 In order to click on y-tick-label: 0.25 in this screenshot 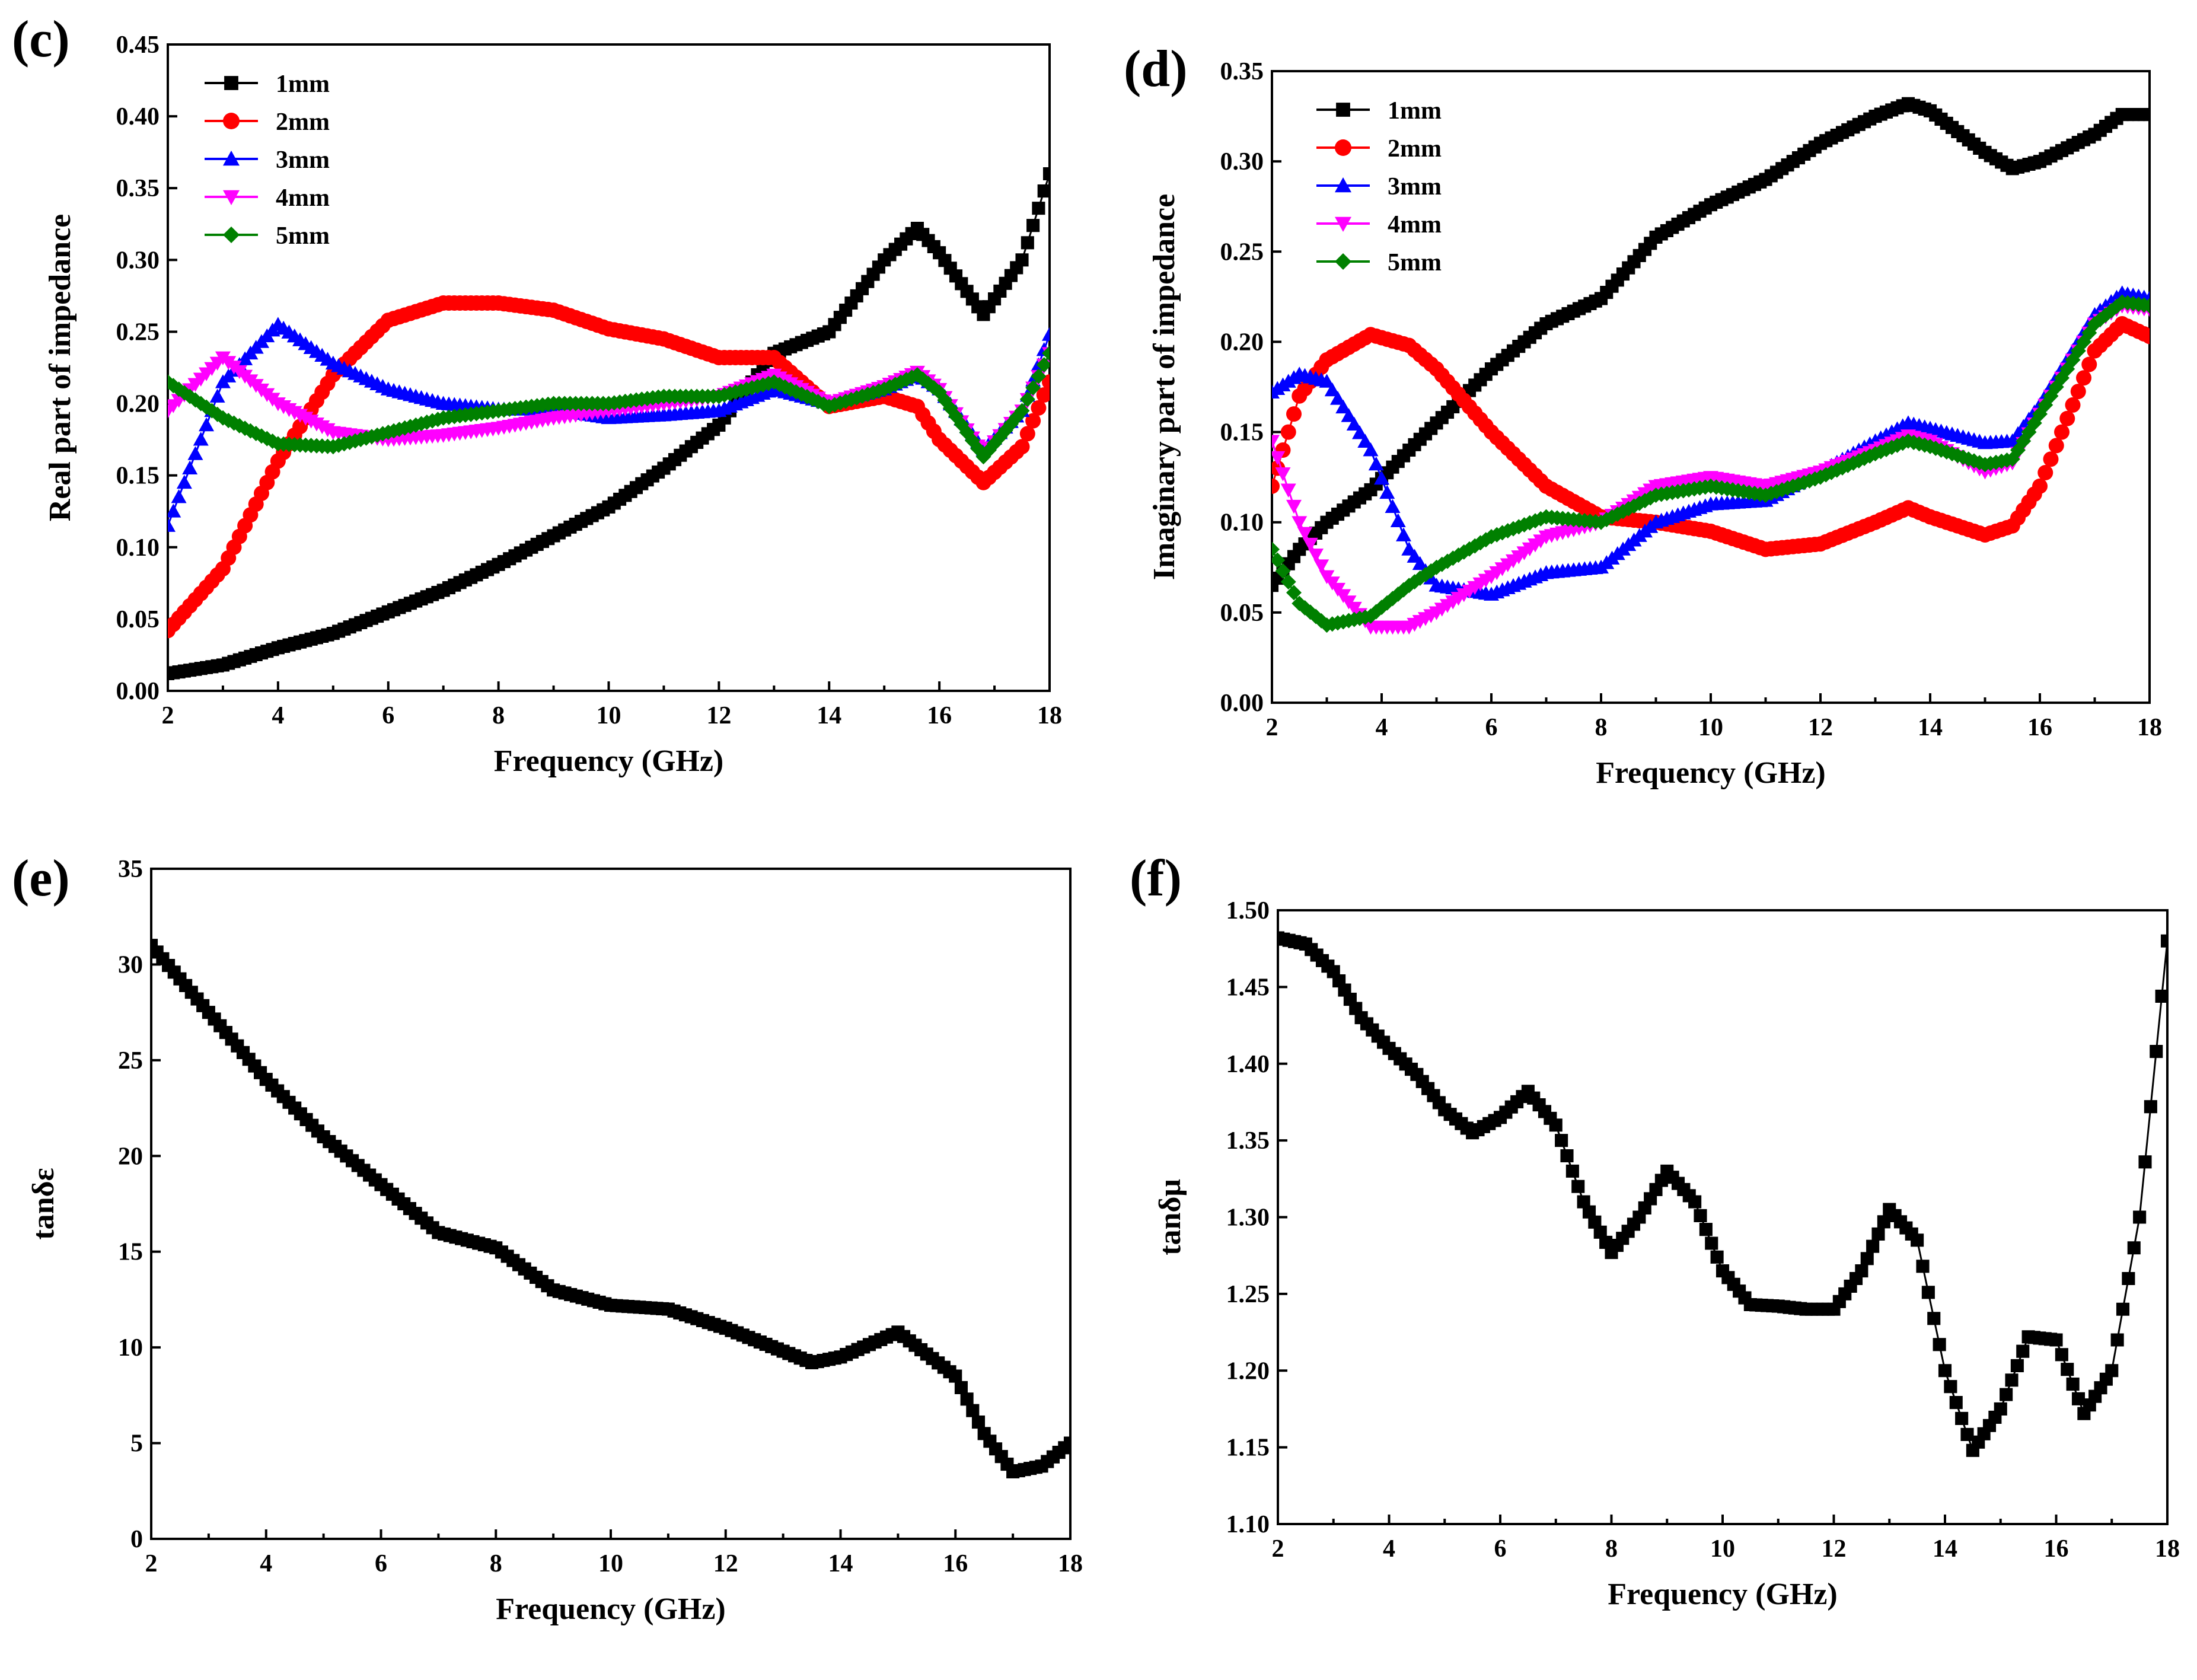, I will do `click(138, 332)`.